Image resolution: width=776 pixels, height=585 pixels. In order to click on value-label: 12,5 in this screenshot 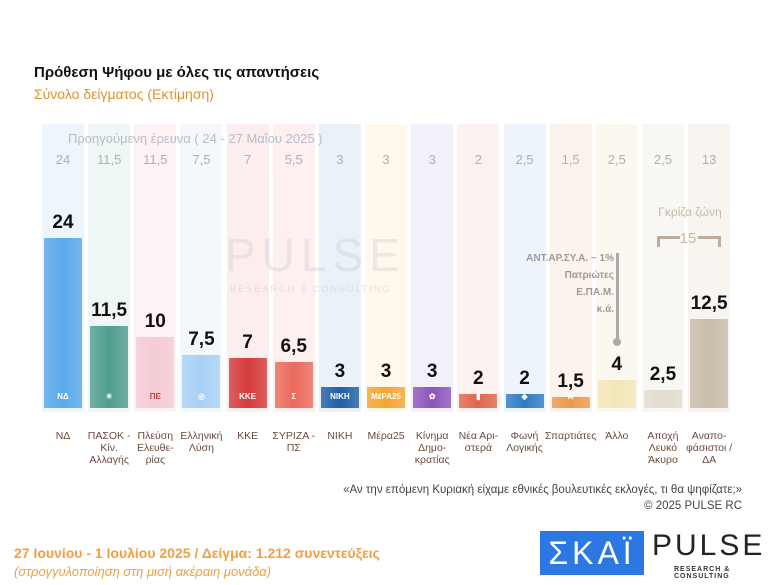, I will do `click(709, 304)`.